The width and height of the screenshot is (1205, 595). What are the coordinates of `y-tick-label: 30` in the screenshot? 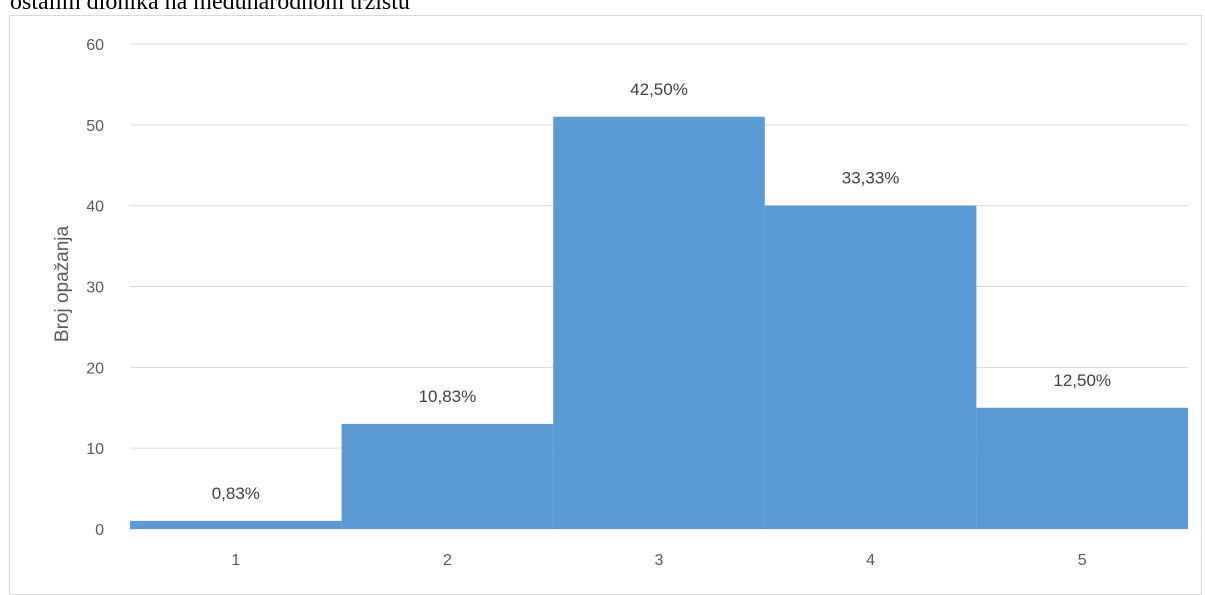 It's located at (95, 288).